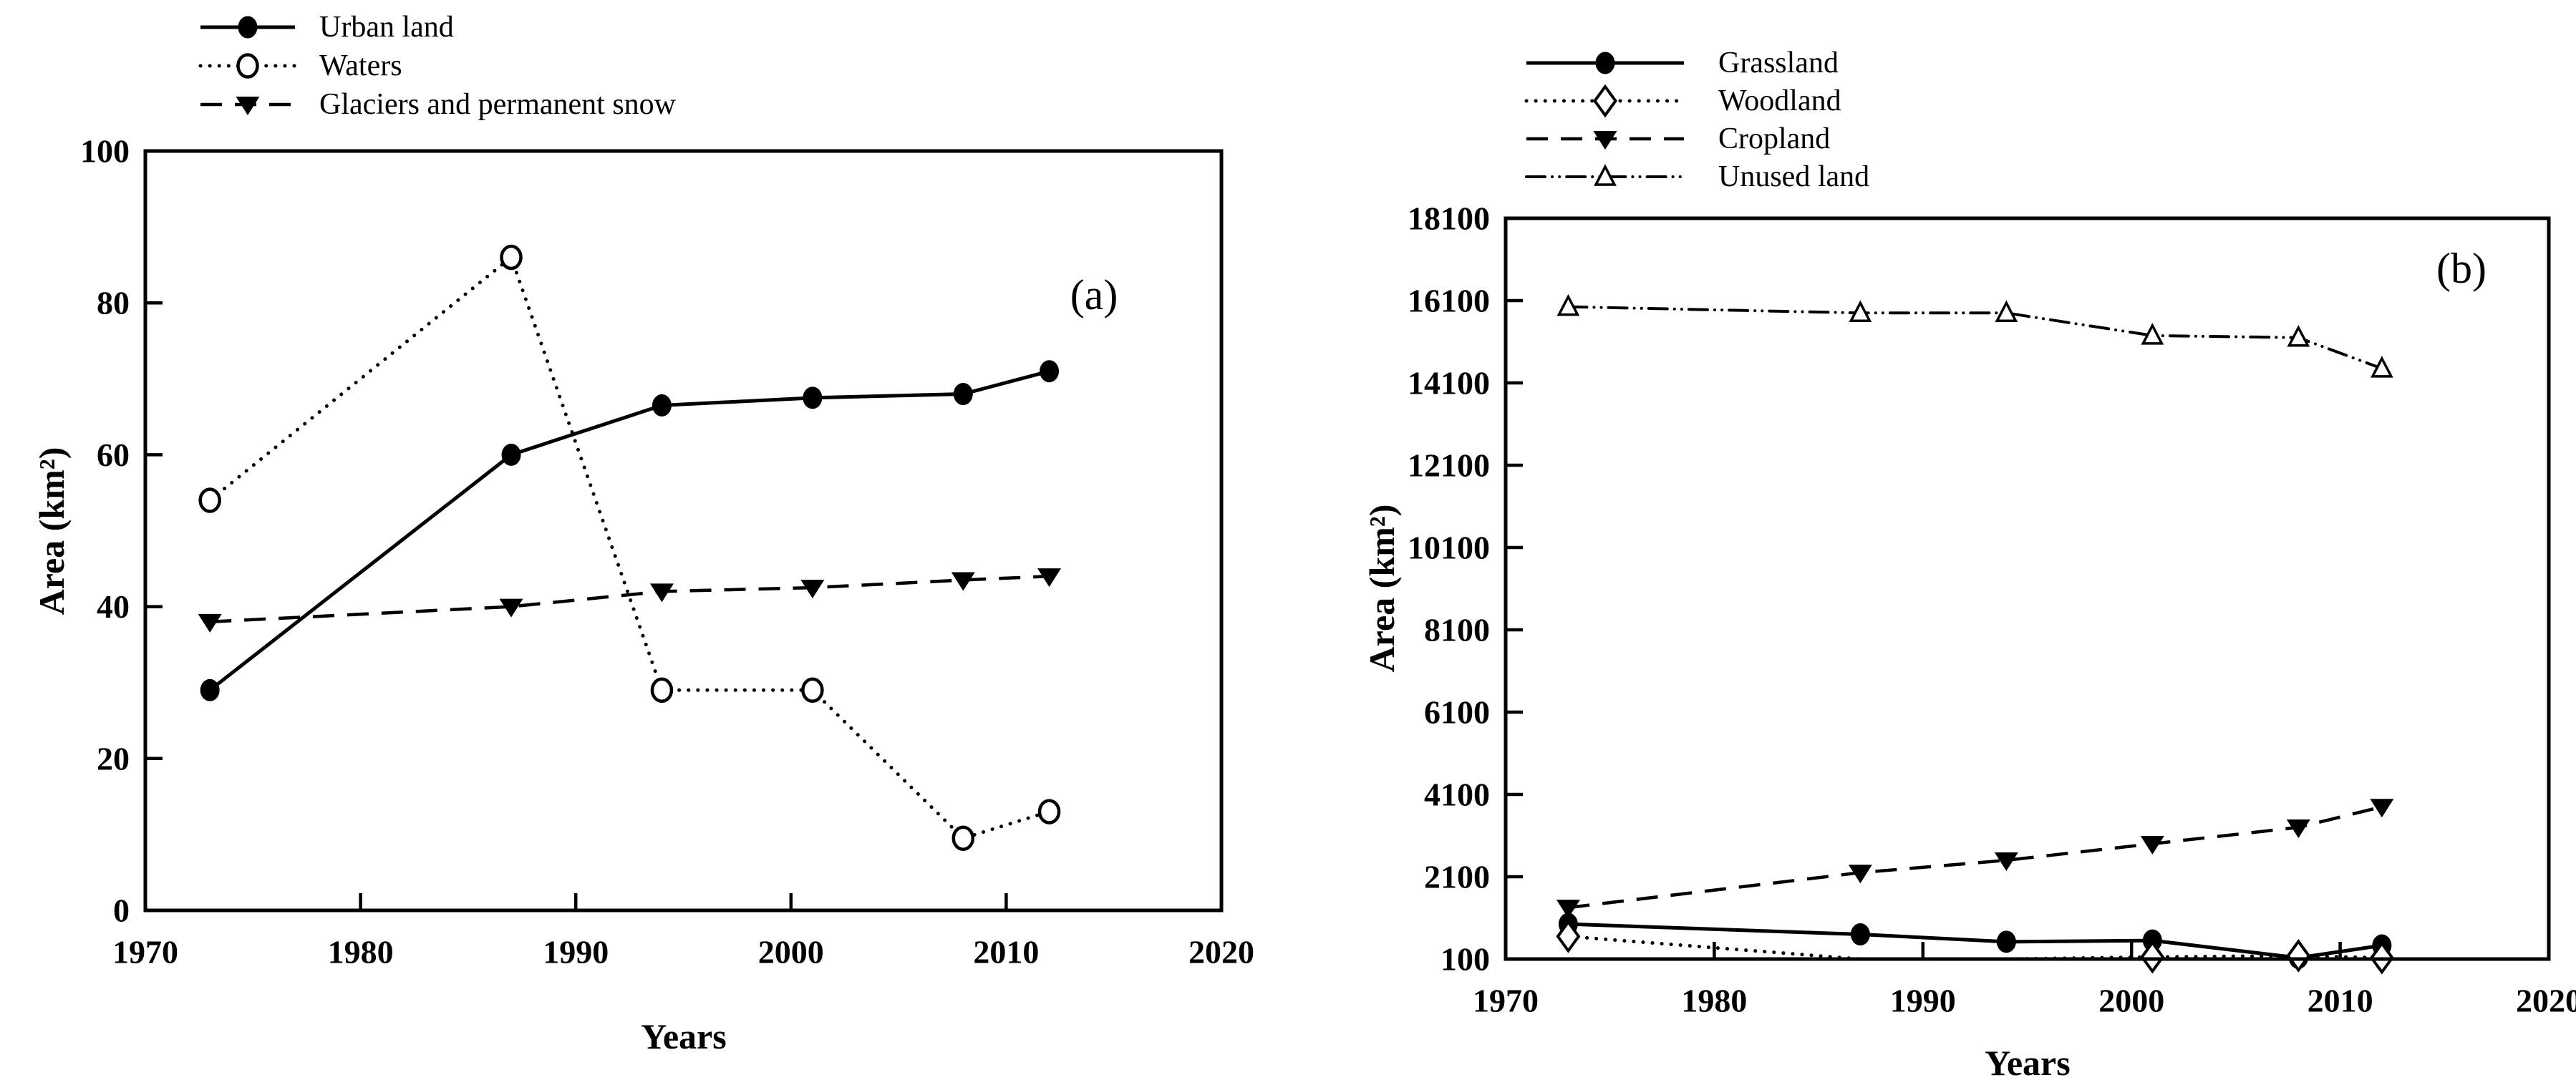 The height and width of the screenshot is (1085, 2576). I want to click on y-tick-label: 0, so click(121, 910).